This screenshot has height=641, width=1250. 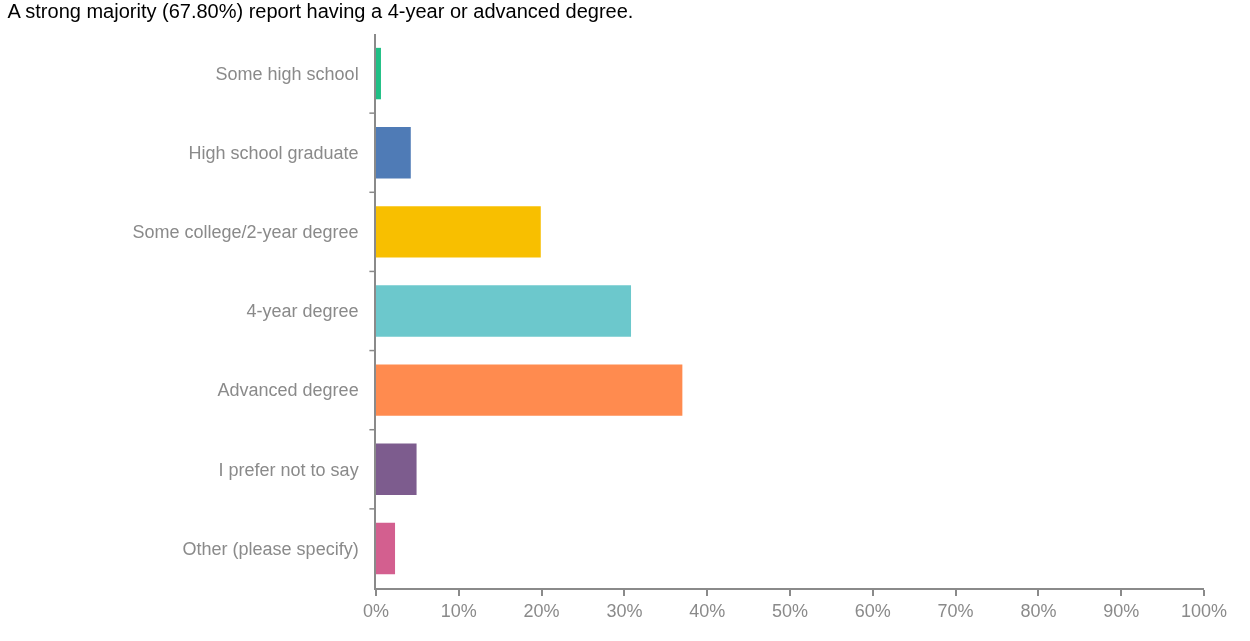 What do you see at coordinates (707, 611) in the screenshot?
I see `x-tick-label: 40%` at bounding box center [707, 611].